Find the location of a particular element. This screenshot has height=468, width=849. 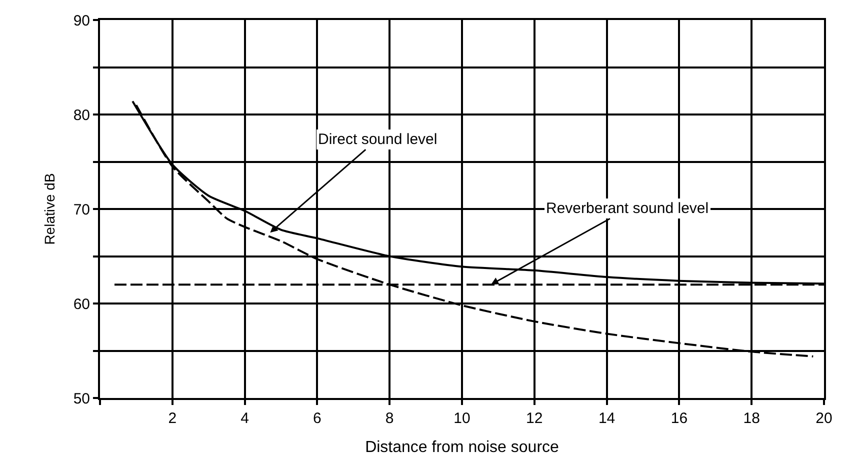

y-tick-label: 90 is located at coordinates (81, 21).